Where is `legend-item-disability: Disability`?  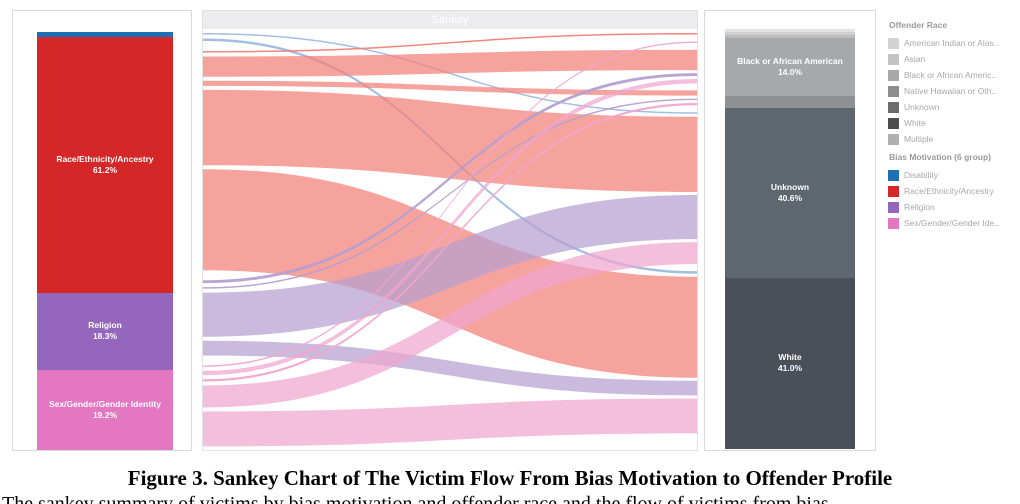
legend-item-disability: Disability is located at coordinates (954, 175).